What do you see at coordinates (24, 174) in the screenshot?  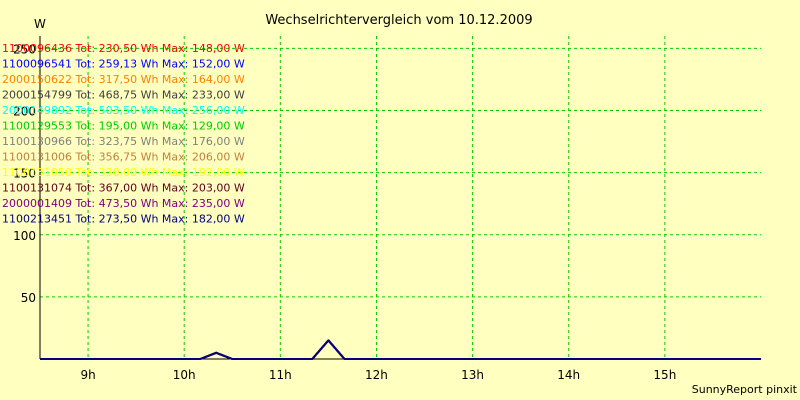 I see `y-tick-label: 150` at bounding box center [24, 174].